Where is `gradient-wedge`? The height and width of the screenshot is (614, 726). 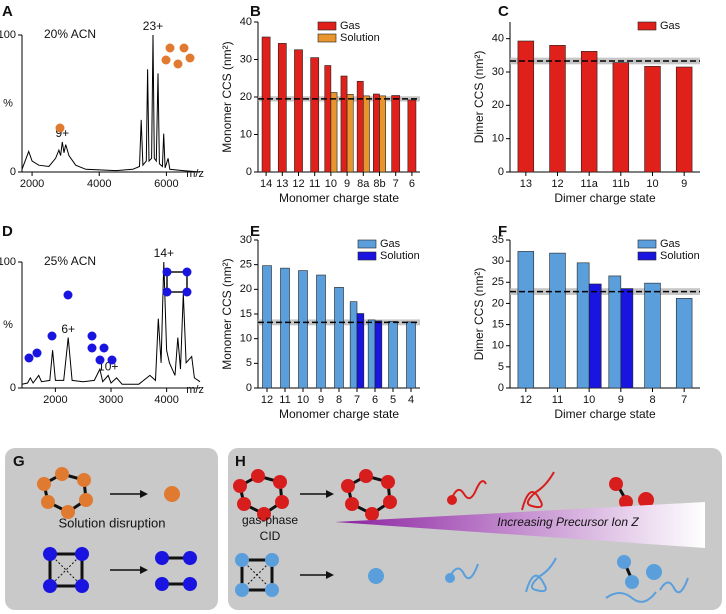 gradient-wedge is located at coordinates (520, 525).